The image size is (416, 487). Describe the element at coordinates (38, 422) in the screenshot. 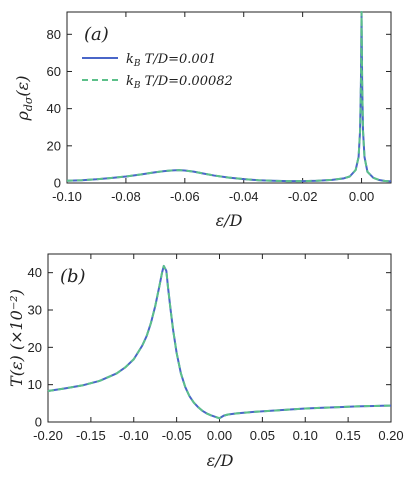

I see `panel-b-ytick-label: 0` at that location.